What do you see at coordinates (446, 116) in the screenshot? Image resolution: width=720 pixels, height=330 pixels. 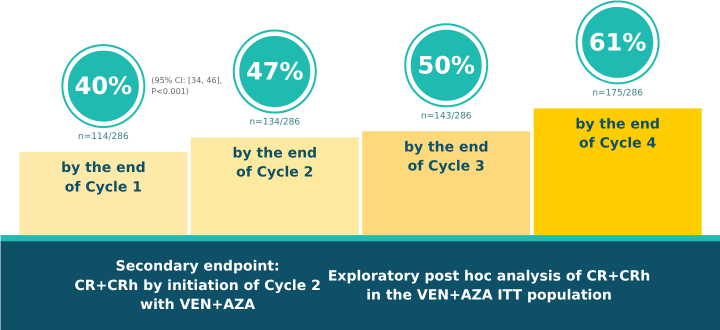 I see `annotation: n=143/286` at bounding box center [446, 116].